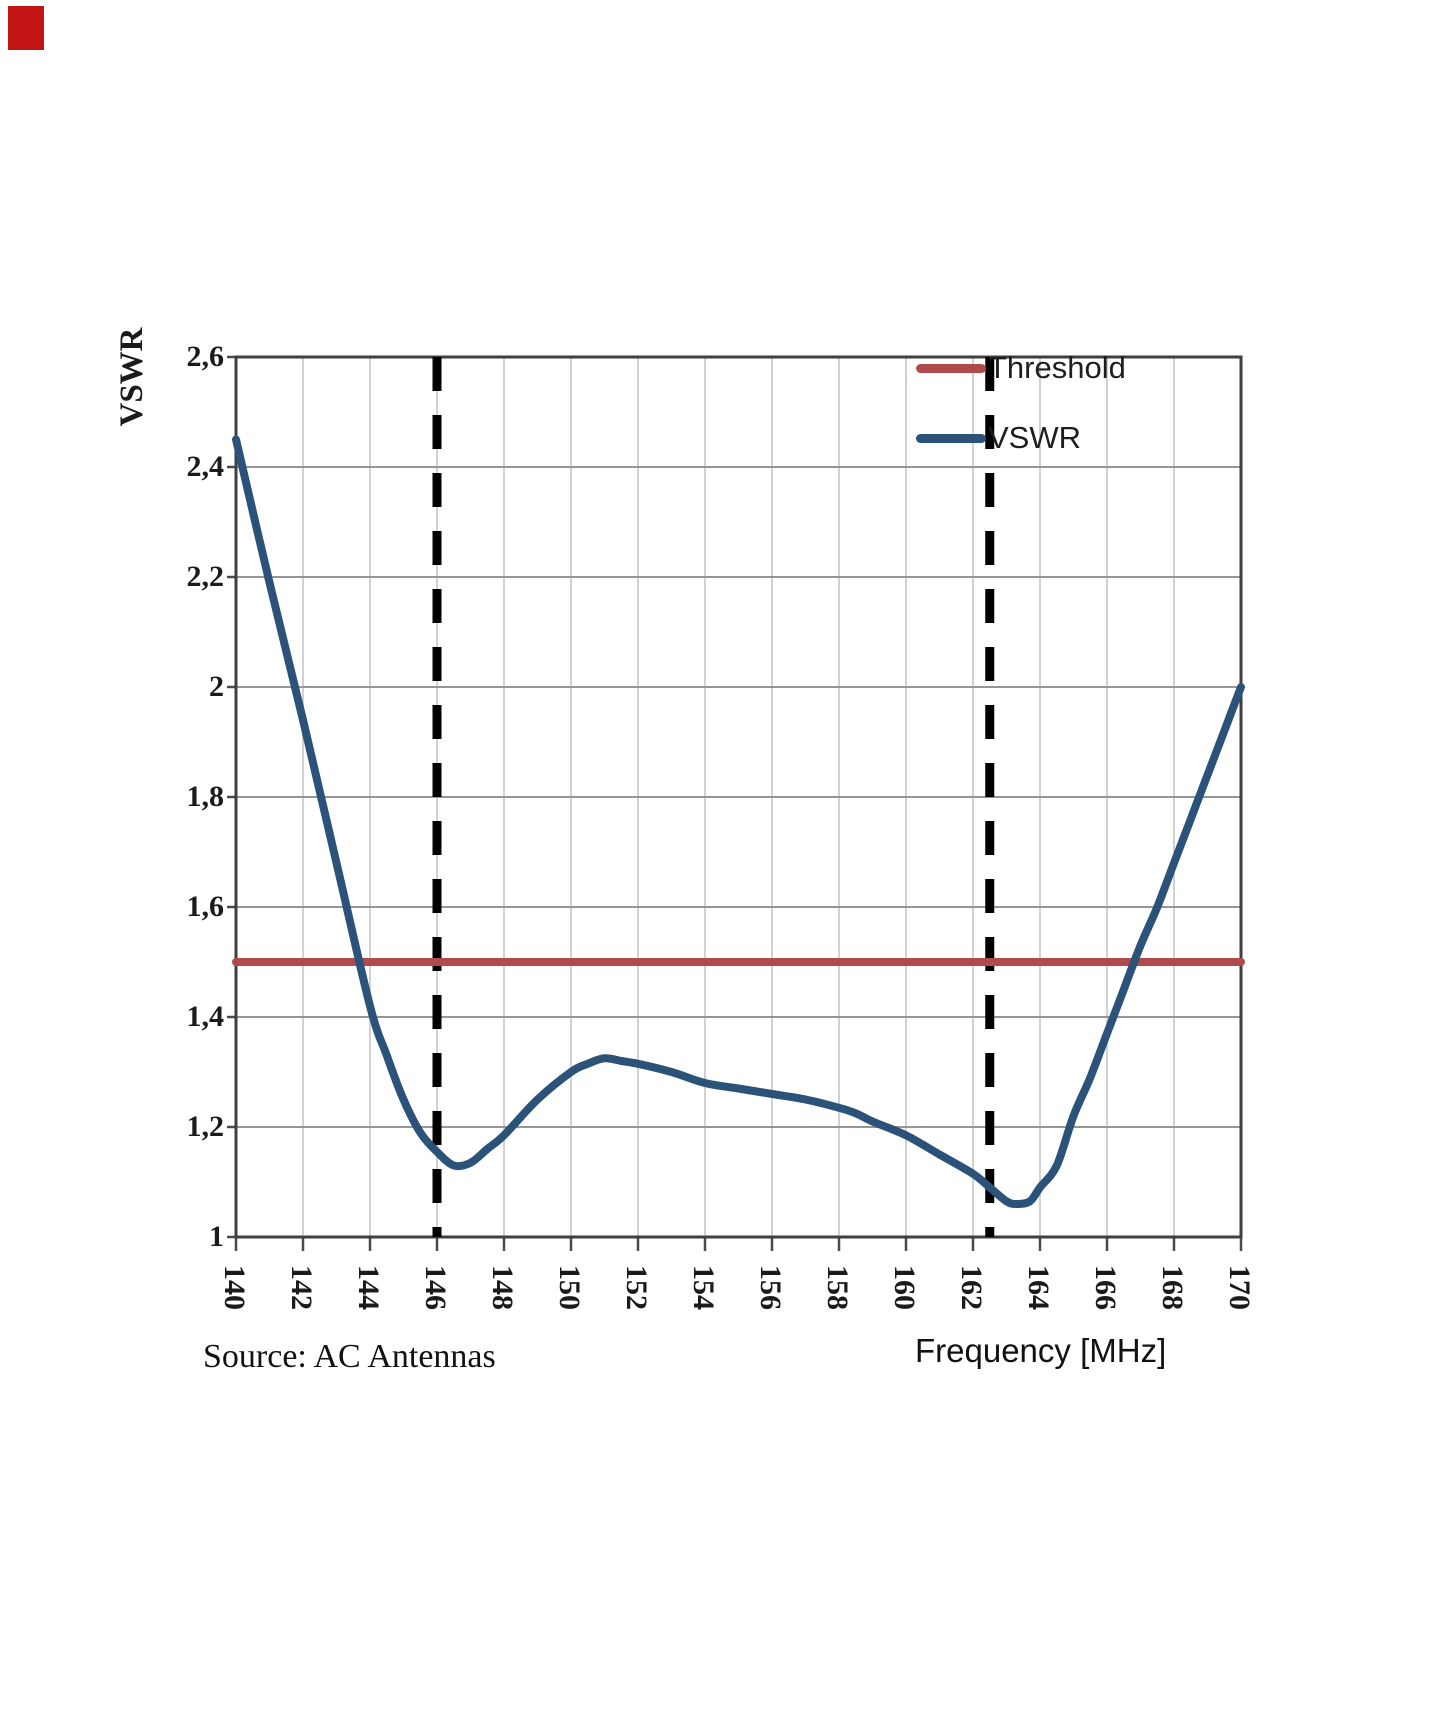 This screenshot has width=1445, height=1734. Describe the element at coordinates (1057, 367) in the screenshot. I see `legend-threshold-label: Threshold` at that location.